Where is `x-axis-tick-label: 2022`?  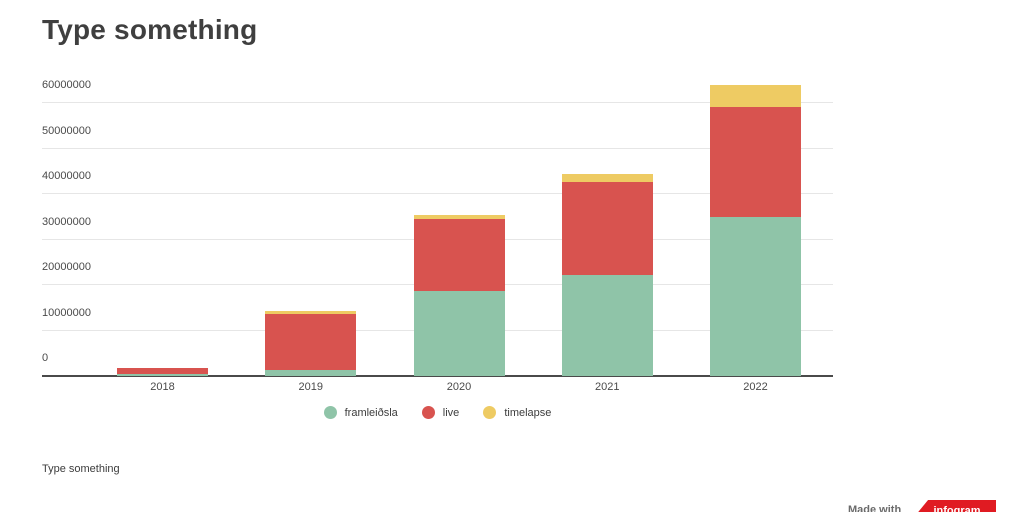
x-axis-tick-label: 2022 is located at coordinates (755, 387).